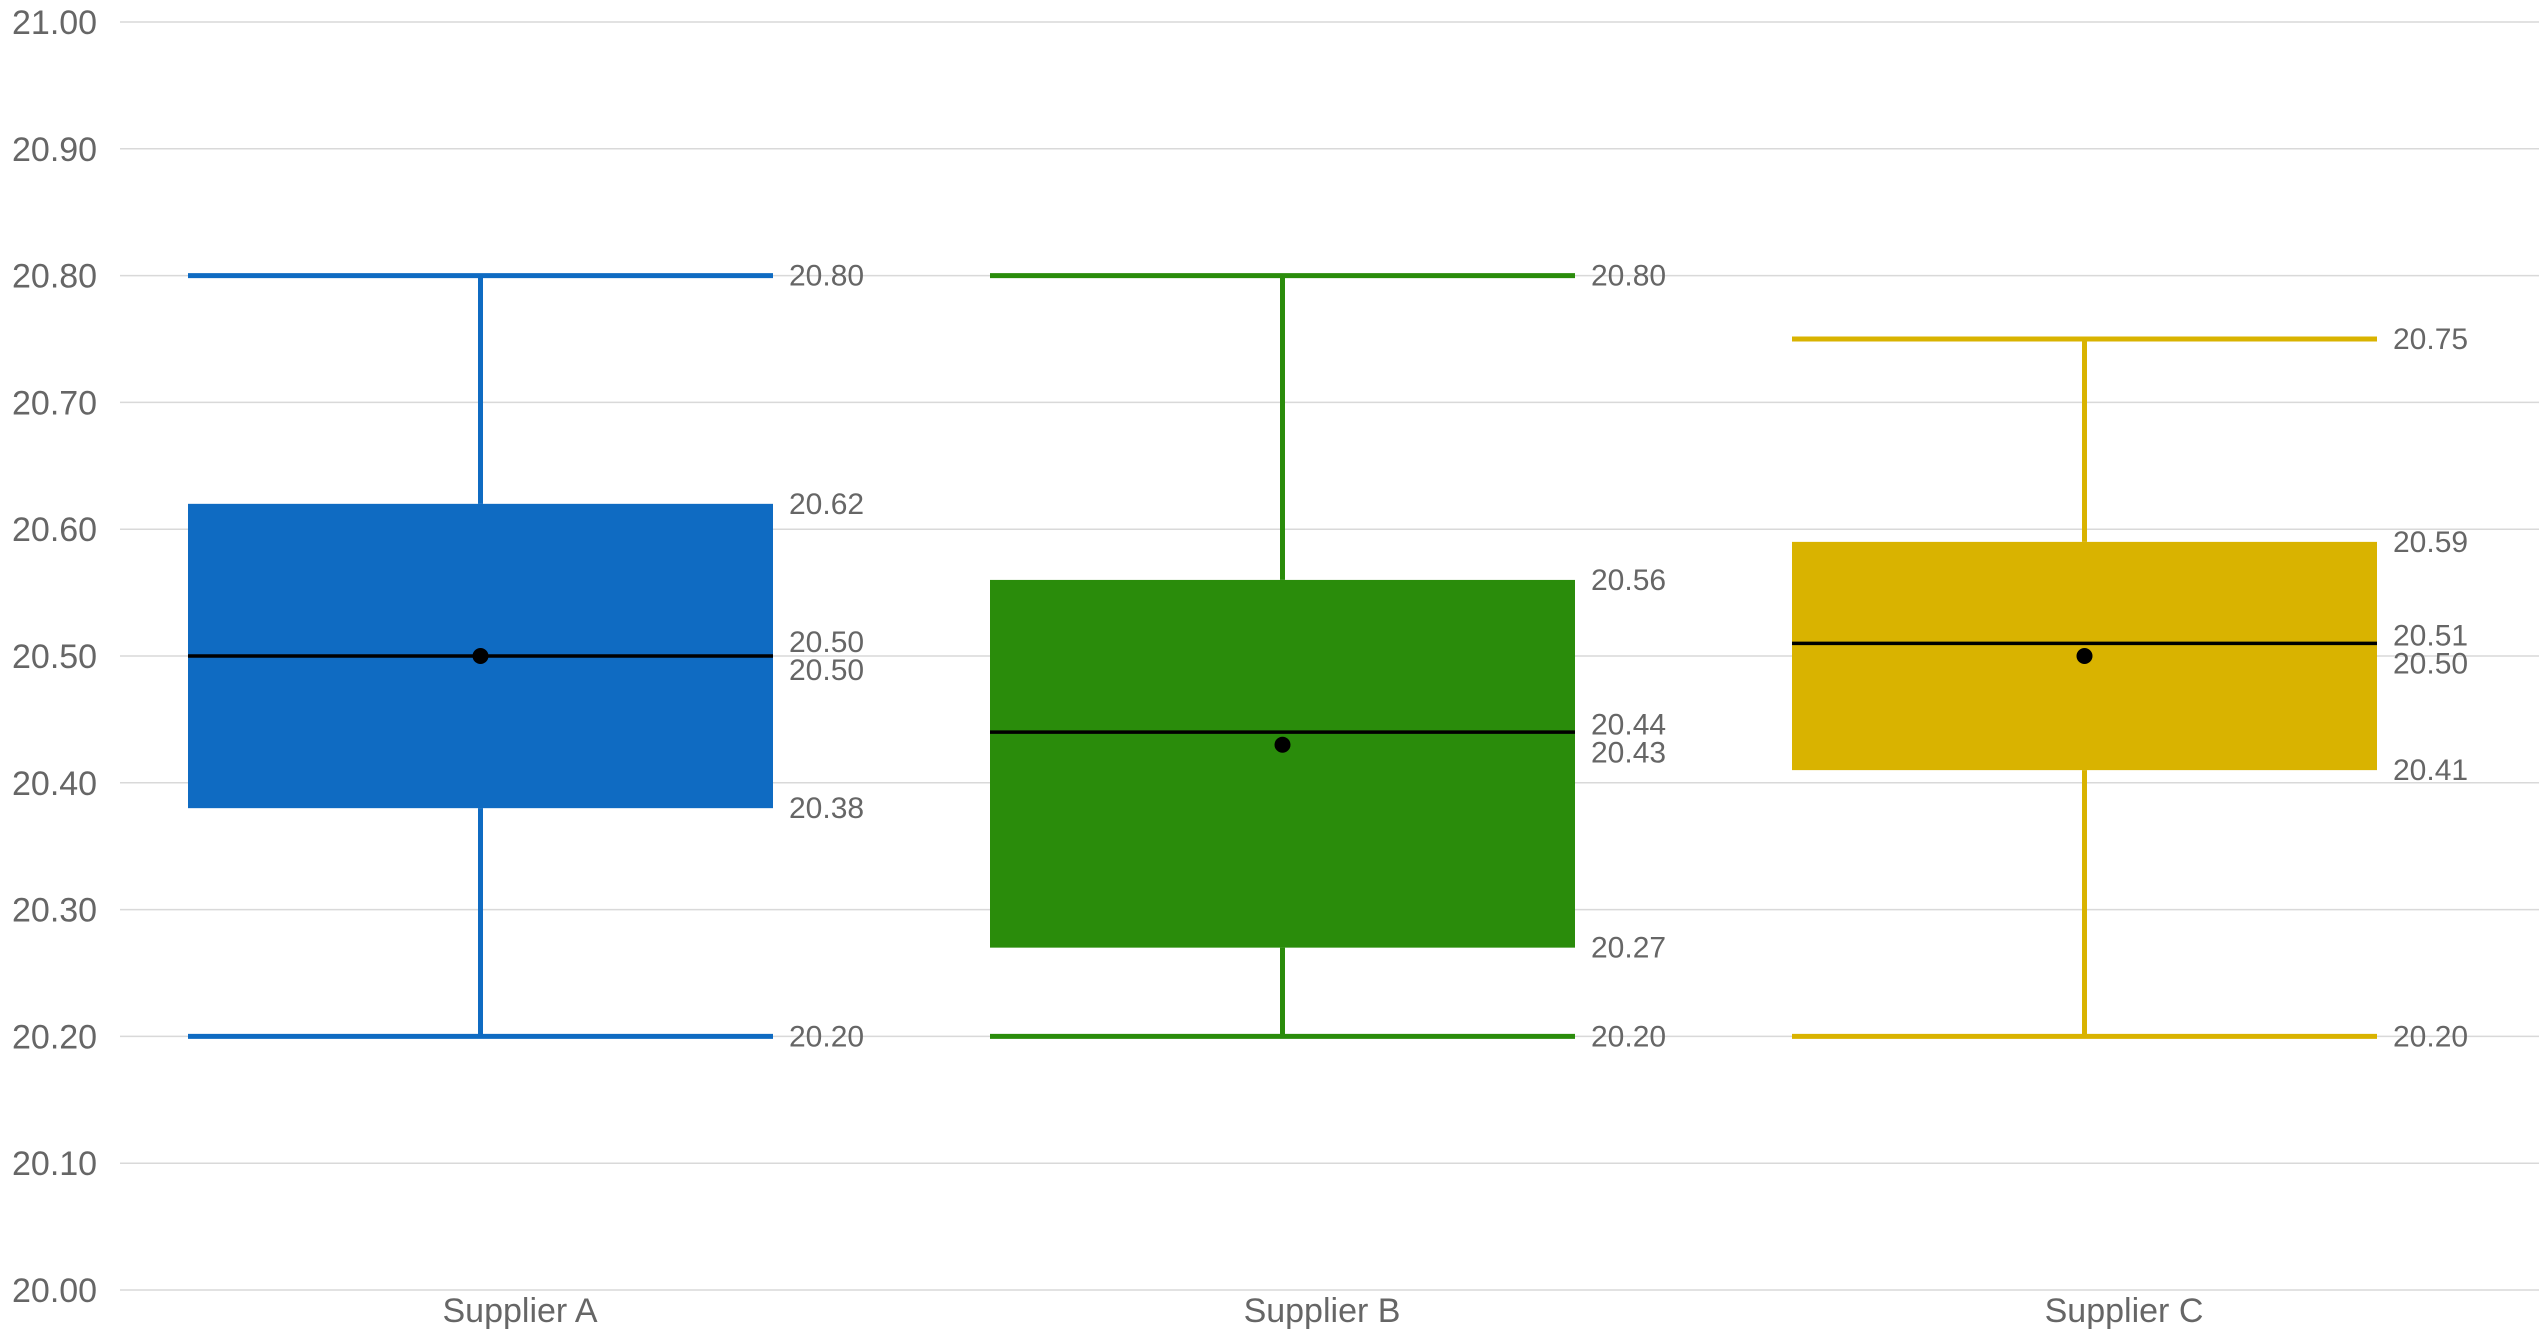 The image size is (2539, 1337). Describe the element at coordinates (54, 1037) in the screenshot. I see `y-tick-label: 20.20` at that location.